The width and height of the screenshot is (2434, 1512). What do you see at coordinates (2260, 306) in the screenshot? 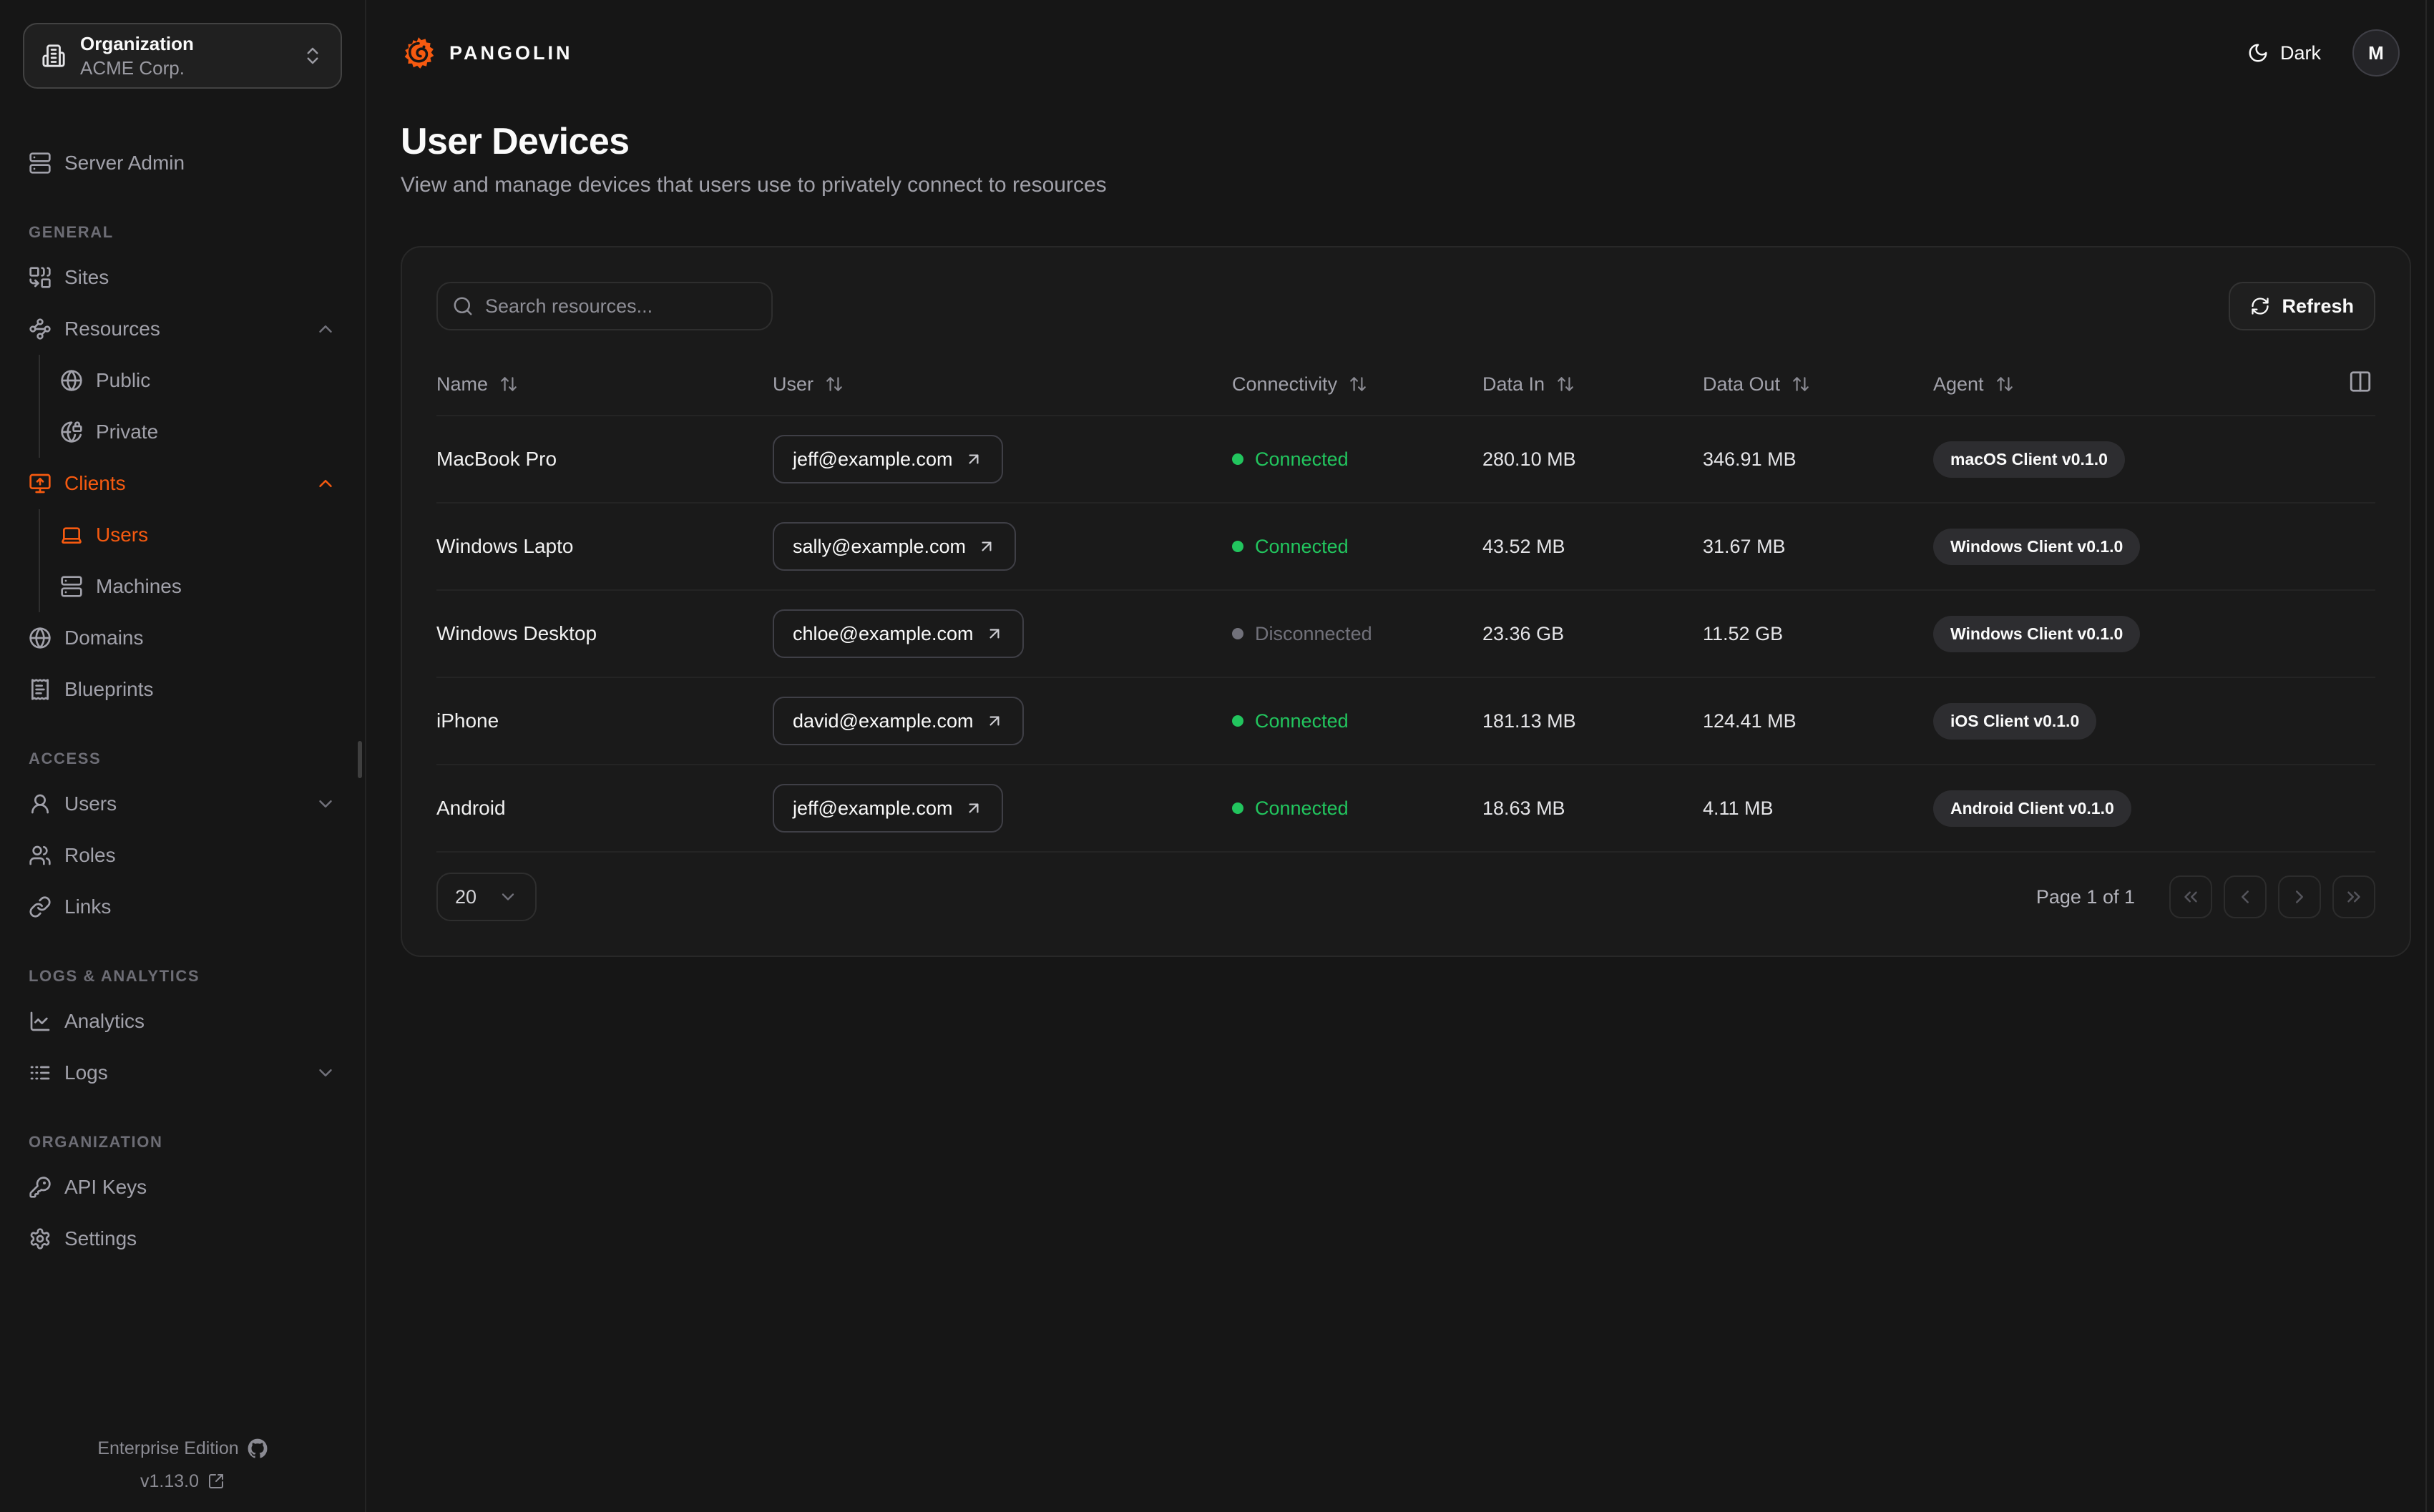
I see `refresh-icon` at bounding box center [2260, 306].